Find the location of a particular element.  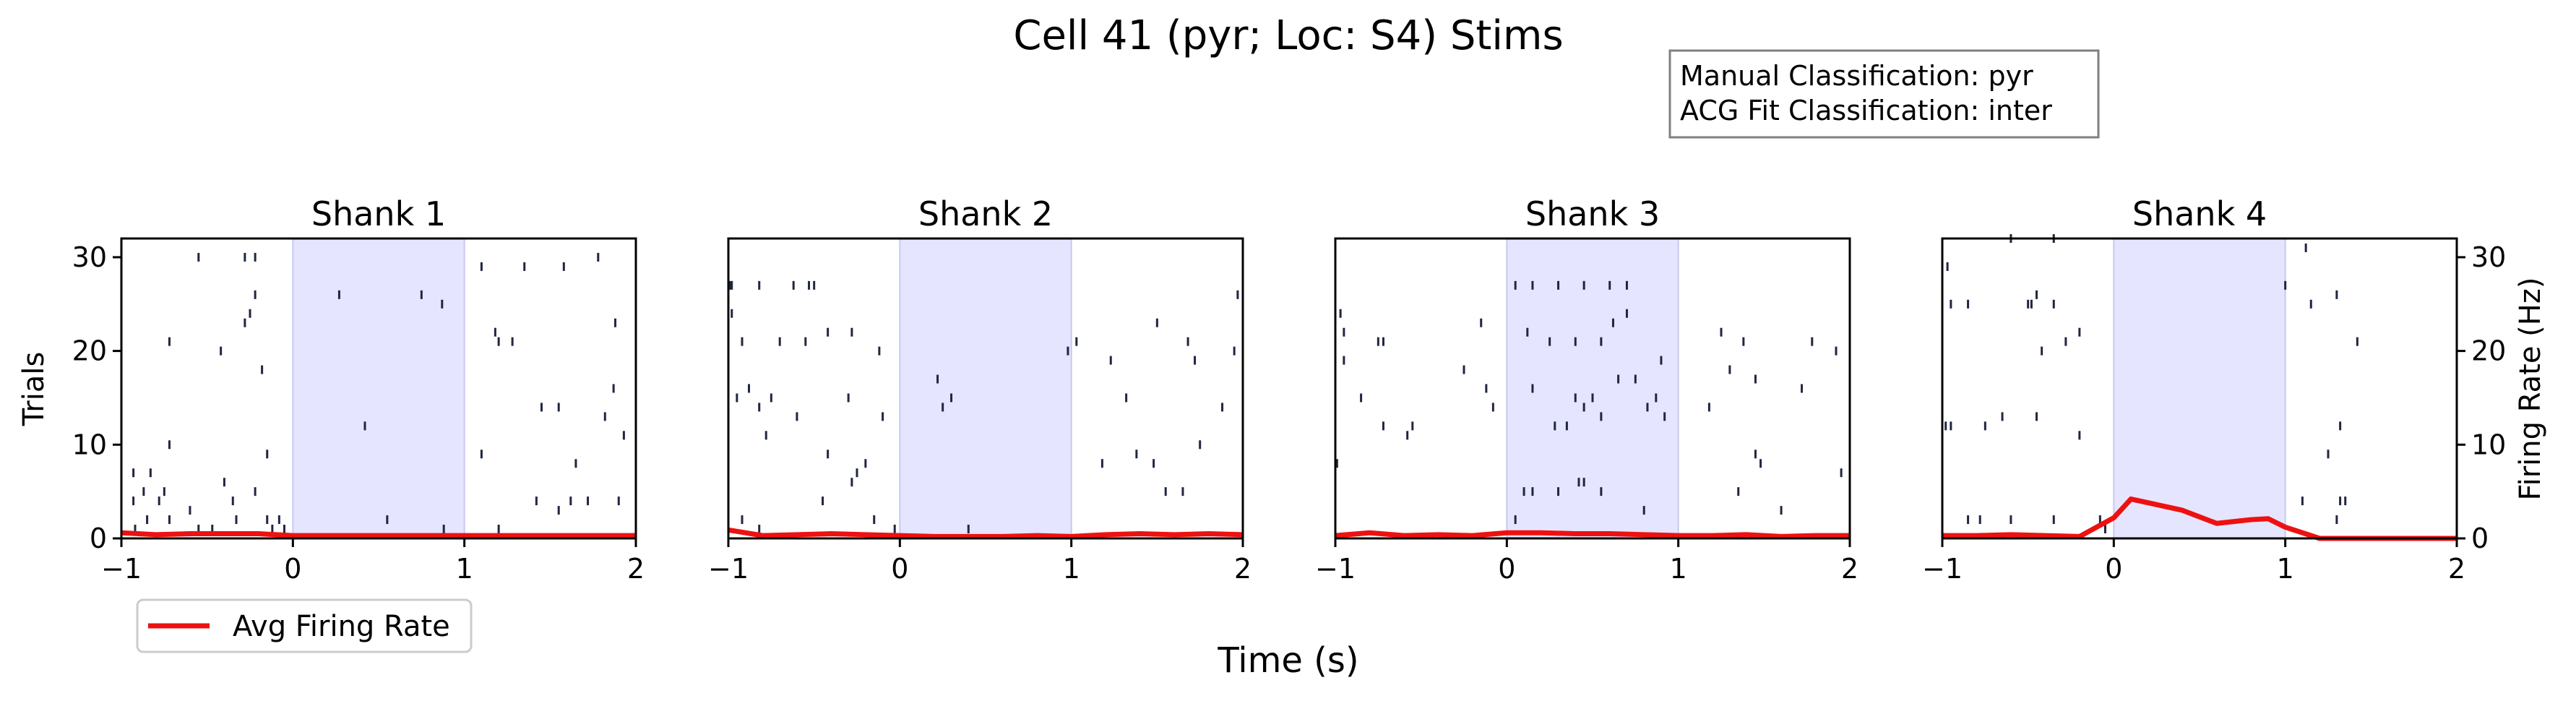

panel-title: Shank 1 is located at coordinates (378, 213).